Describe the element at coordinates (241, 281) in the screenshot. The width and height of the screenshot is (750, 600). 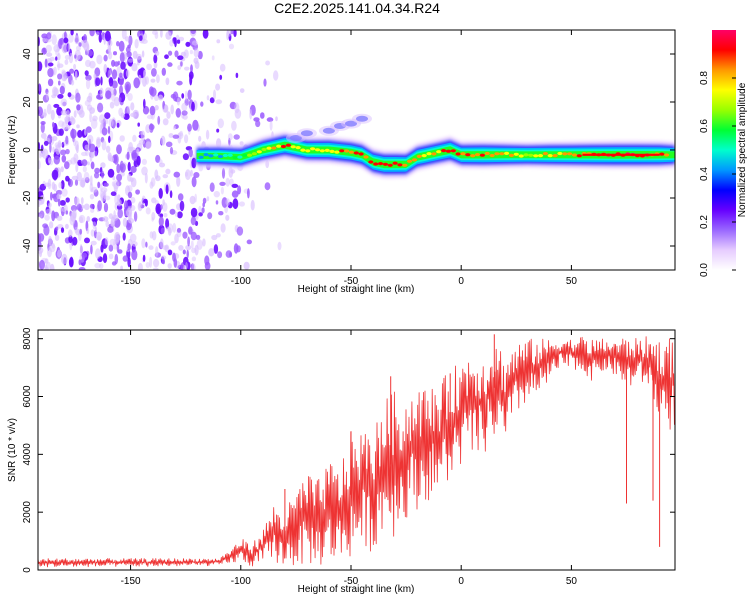
I see `x-tick-label: -100` at that location.